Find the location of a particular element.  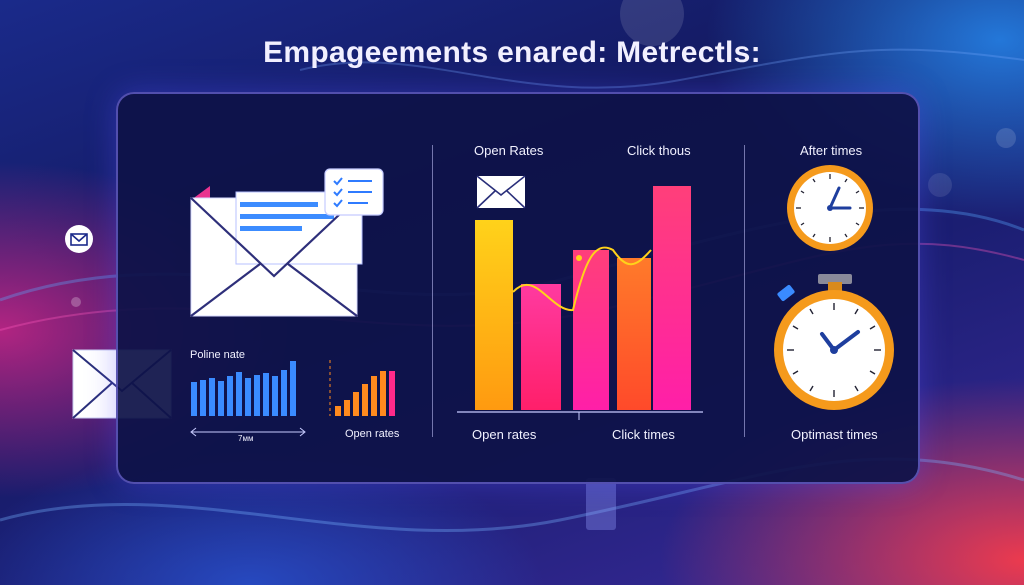

monitor-stand is located at coordinates (601, 504).